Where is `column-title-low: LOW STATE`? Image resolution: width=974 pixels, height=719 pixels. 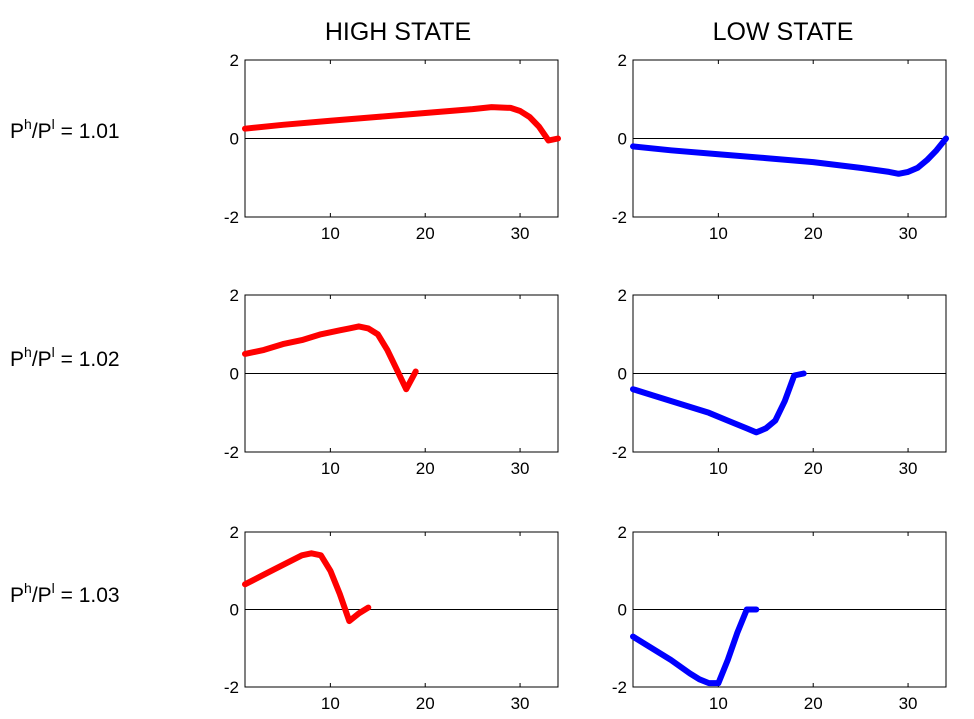
column-title-low: LOW STATE is located at coordinates (783, 32).